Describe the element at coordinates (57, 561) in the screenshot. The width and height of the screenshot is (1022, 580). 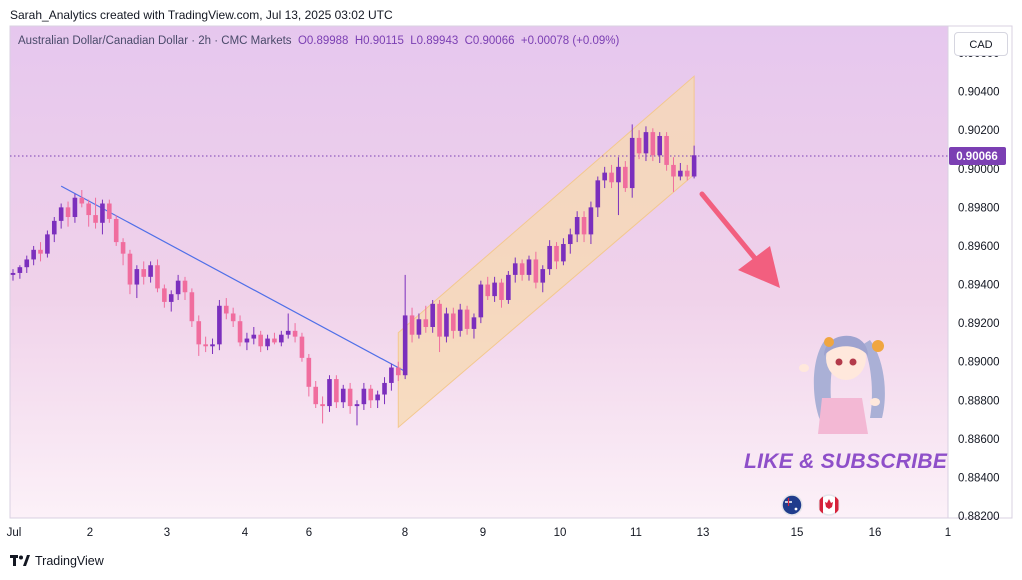
I see `tradingview-brand: TradingView` at that location.